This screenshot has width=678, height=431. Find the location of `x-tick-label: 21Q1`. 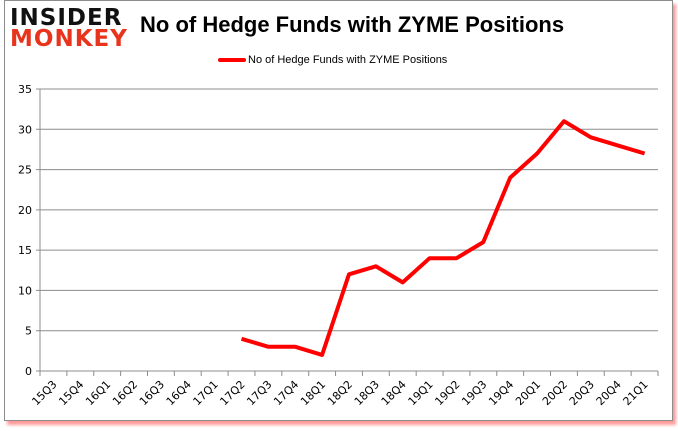

x-tick-label: 21Q1 is located at coordinates (636, 393).